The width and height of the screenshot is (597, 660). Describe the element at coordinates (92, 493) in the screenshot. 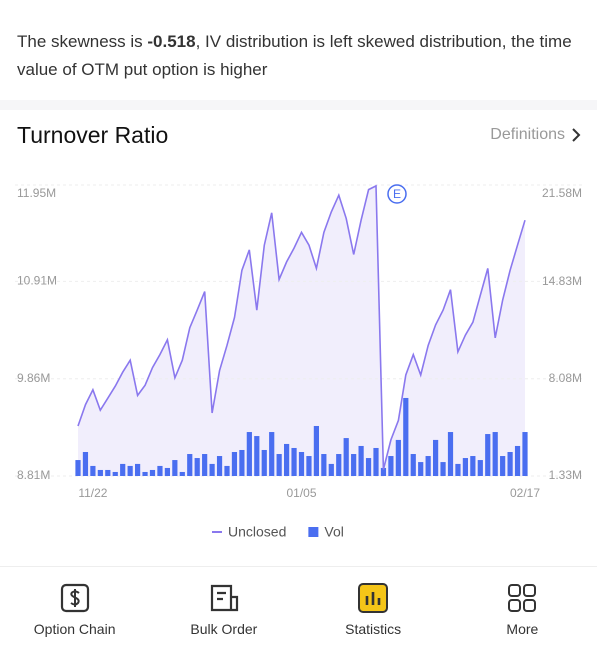

I see `x-tick-label: 11/22` at that location.